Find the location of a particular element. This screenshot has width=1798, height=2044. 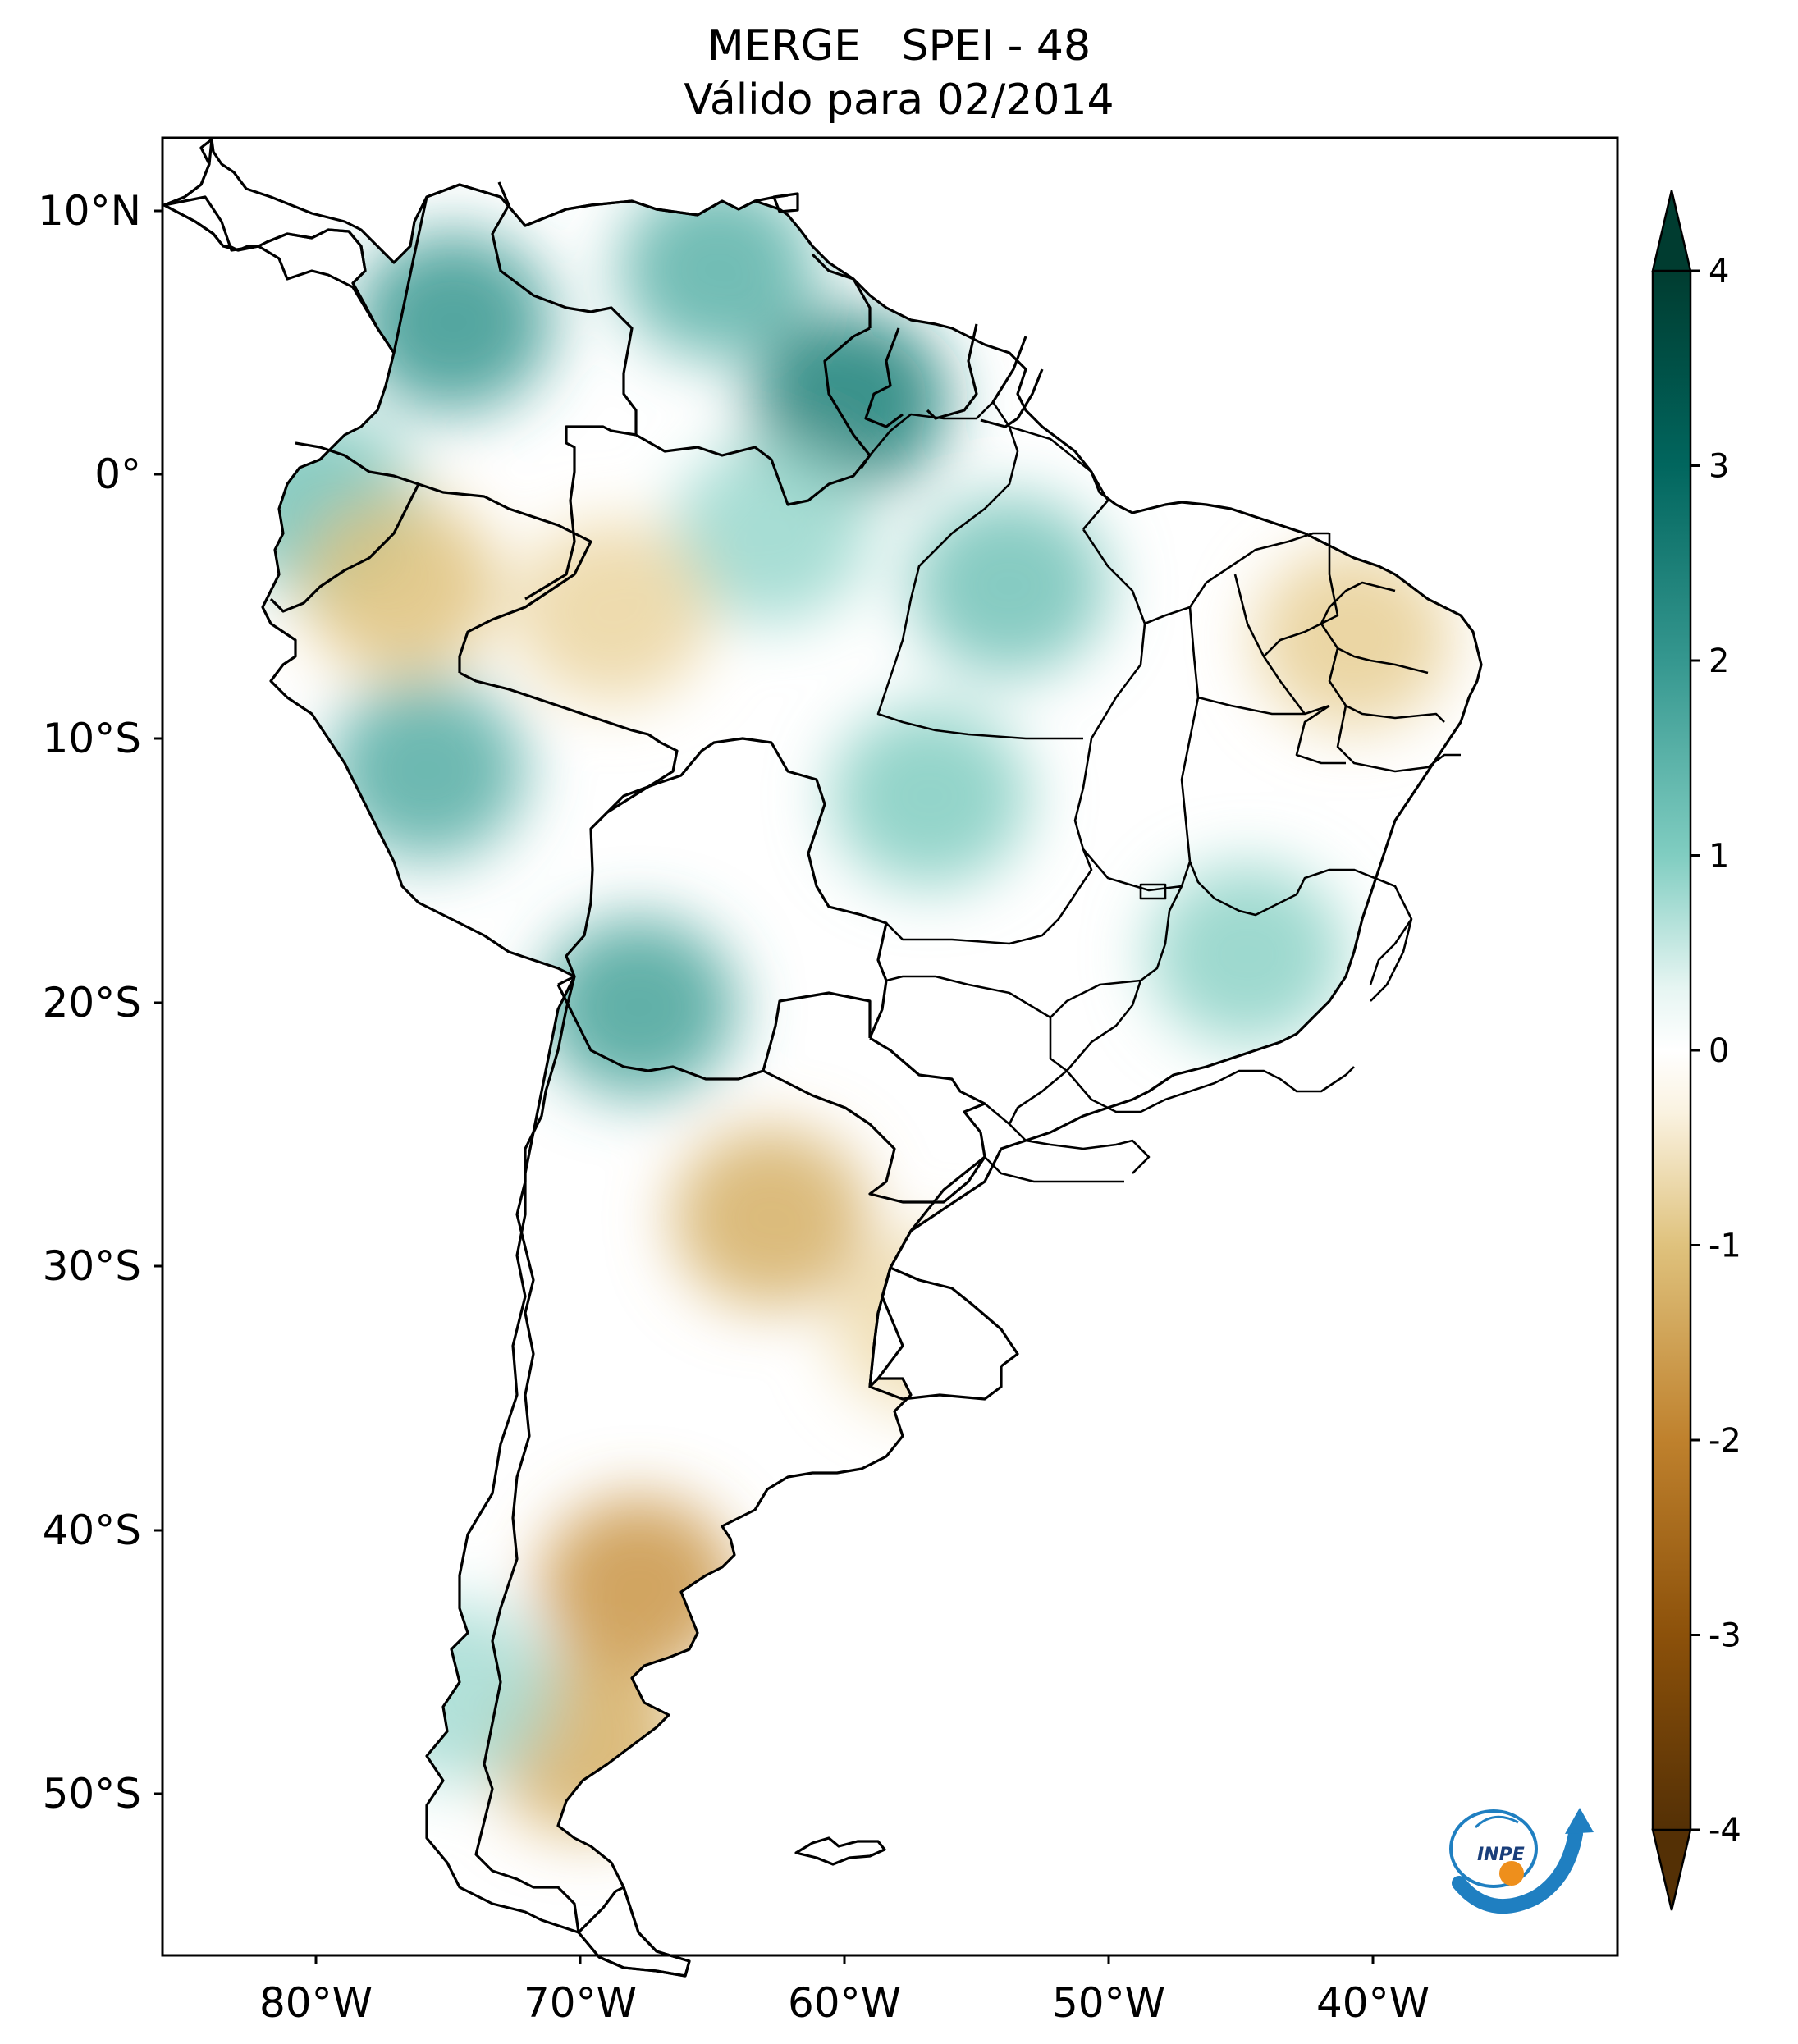

latitude-axis: 10°N 0° 10°S 20°S 30°S 40°S 50°S is located at coordinates (100, 1002).